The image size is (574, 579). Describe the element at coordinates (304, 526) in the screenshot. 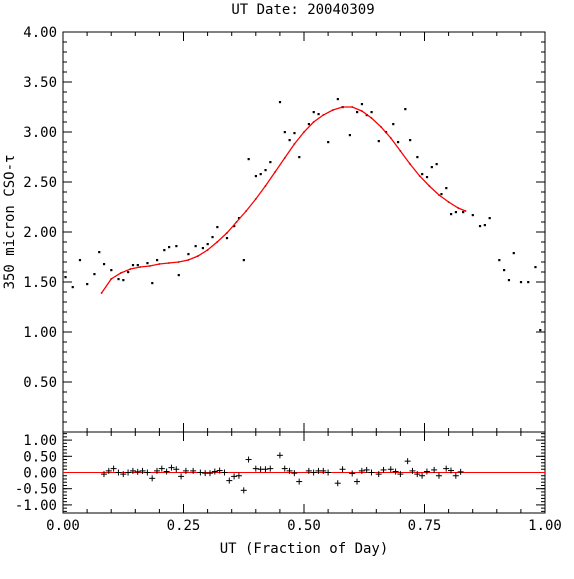

I see `x-tick-label: 0.50` at that location.